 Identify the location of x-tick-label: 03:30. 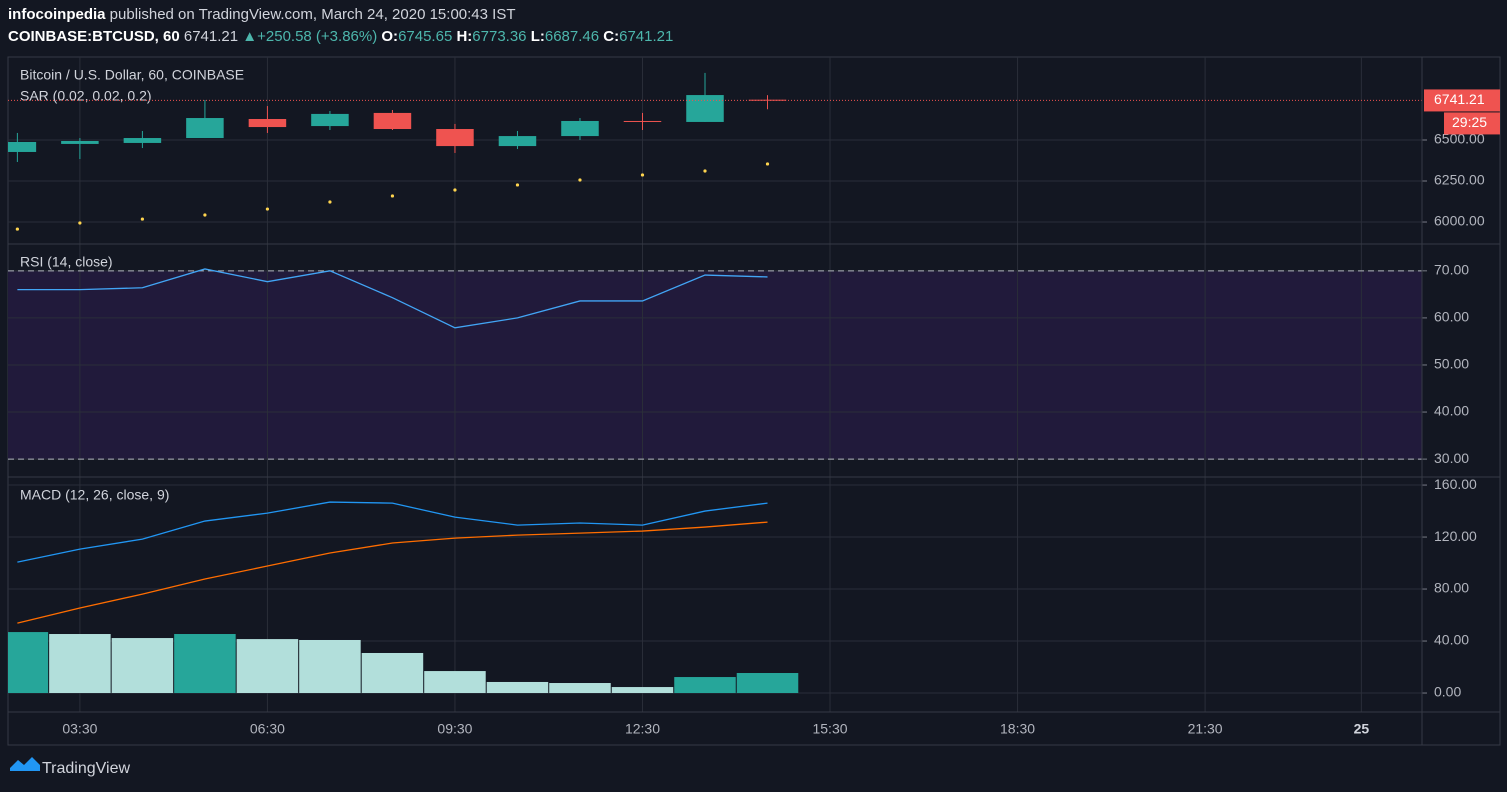
(79, 729).